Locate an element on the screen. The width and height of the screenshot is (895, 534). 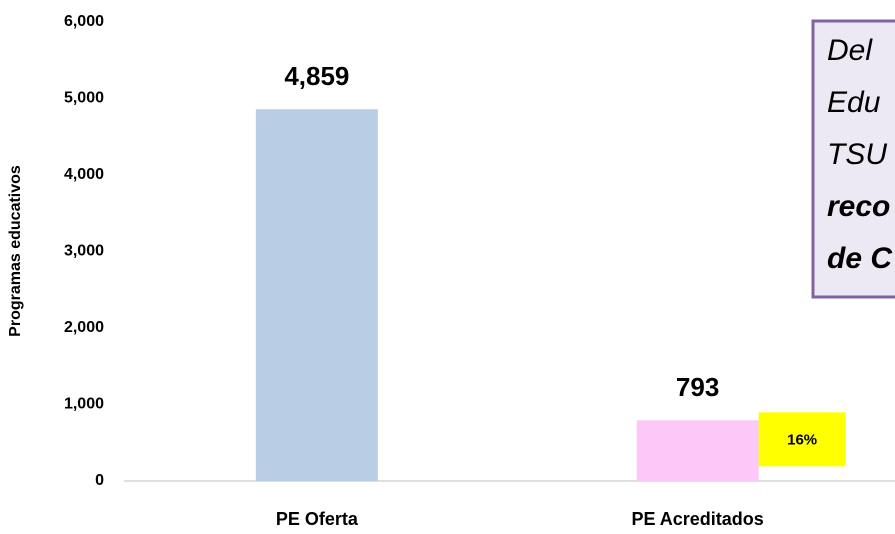
note-line: reco is located at coordinates (858, 206).